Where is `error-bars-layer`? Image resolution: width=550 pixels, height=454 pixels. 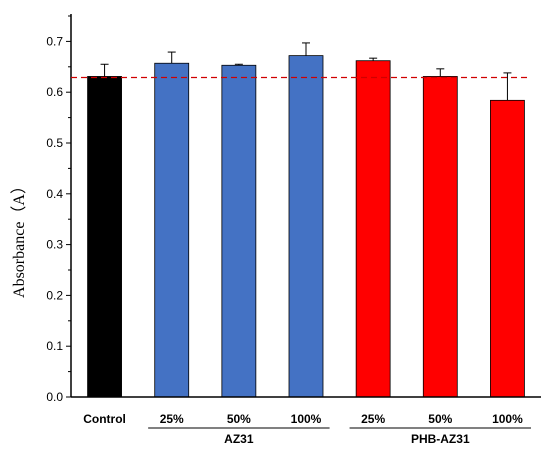
error-bars-layer is located at coordinates (306, 71).